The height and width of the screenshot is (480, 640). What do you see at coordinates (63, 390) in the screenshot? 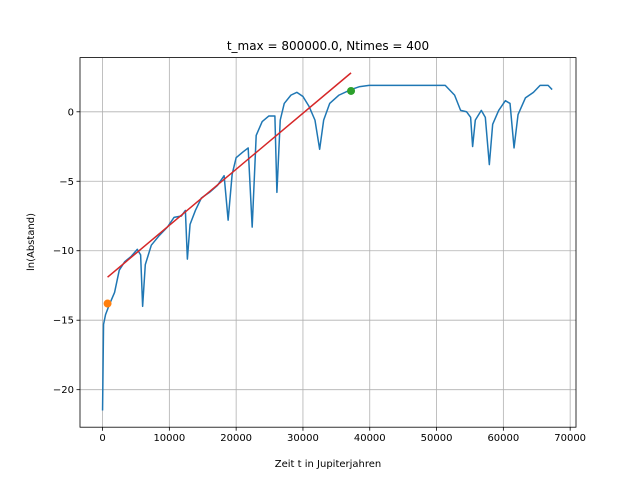
I see `y-tick-label: −20` at bounding box center [63, 390].